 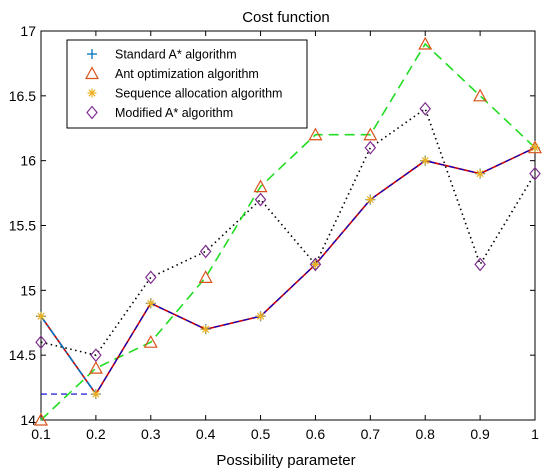 What do you see at coordinates (28, 290) in the screenshot?
I see `y-tick-label: 15` at bounding box center [28, 290].